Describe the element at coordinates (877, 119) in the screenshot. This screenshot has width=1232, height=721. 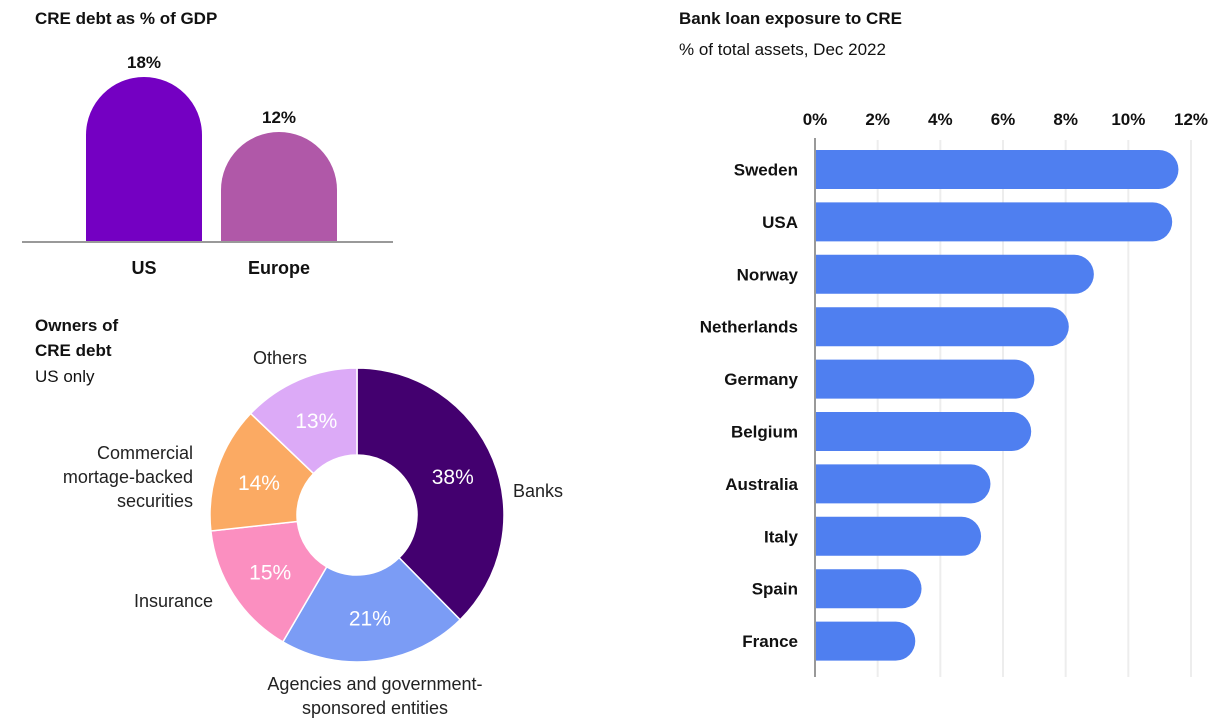
I see `x-tick-label: 2%` at that location.